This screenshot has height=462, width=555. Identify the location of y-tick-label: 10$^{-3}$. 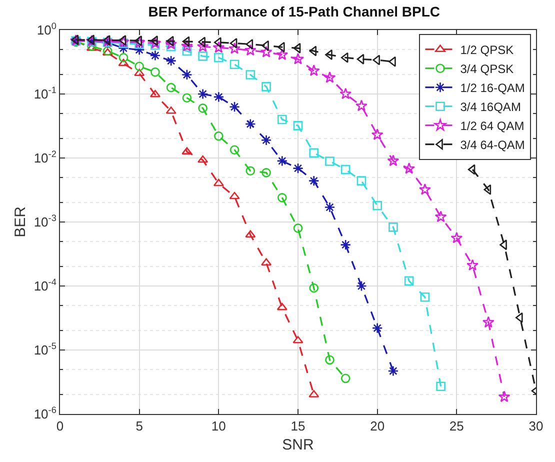
(45, 221).